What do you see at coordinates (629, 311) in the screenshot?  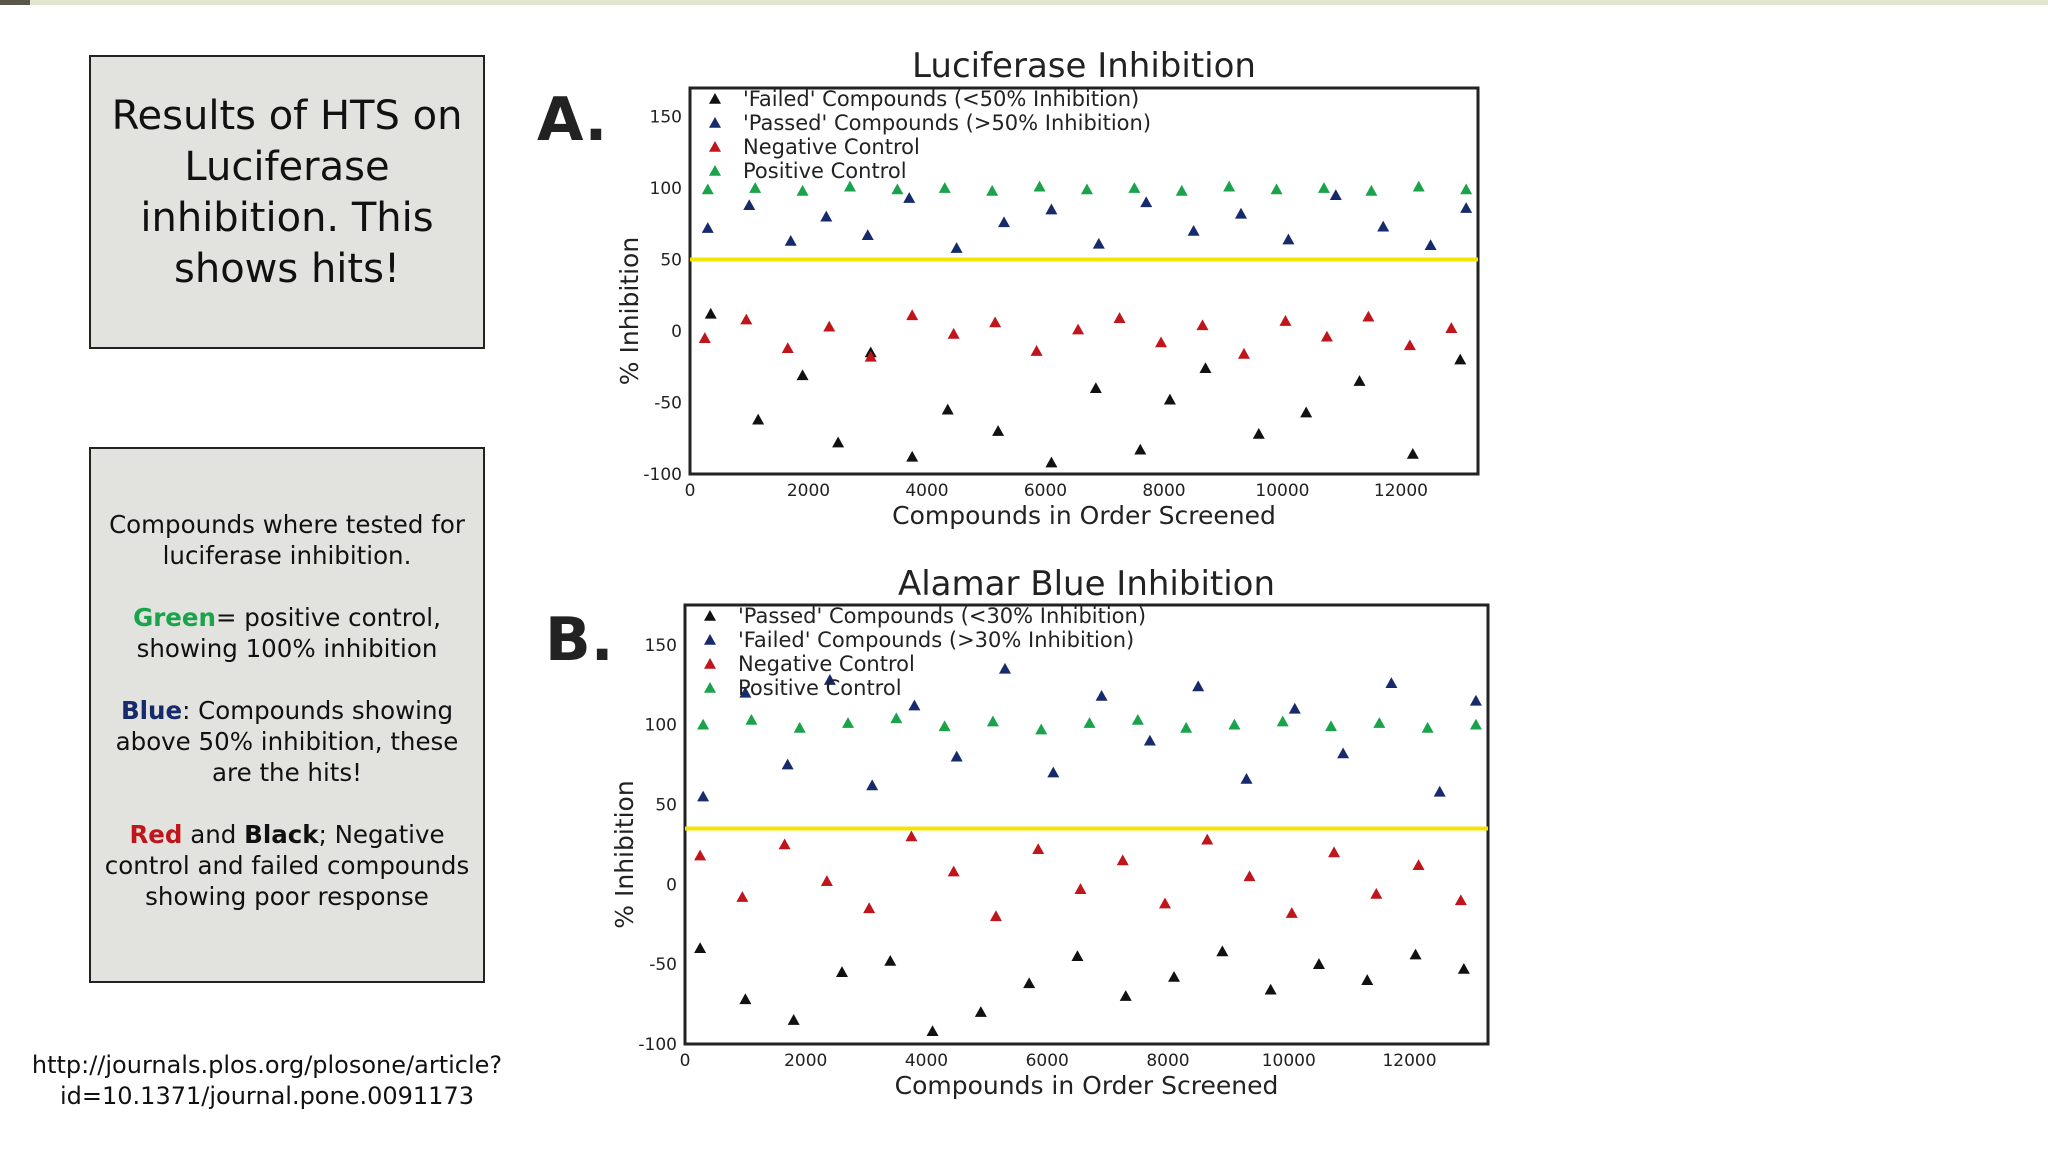 I see `y-axis-label: % Inhibition` at bounding box center [629, 311].